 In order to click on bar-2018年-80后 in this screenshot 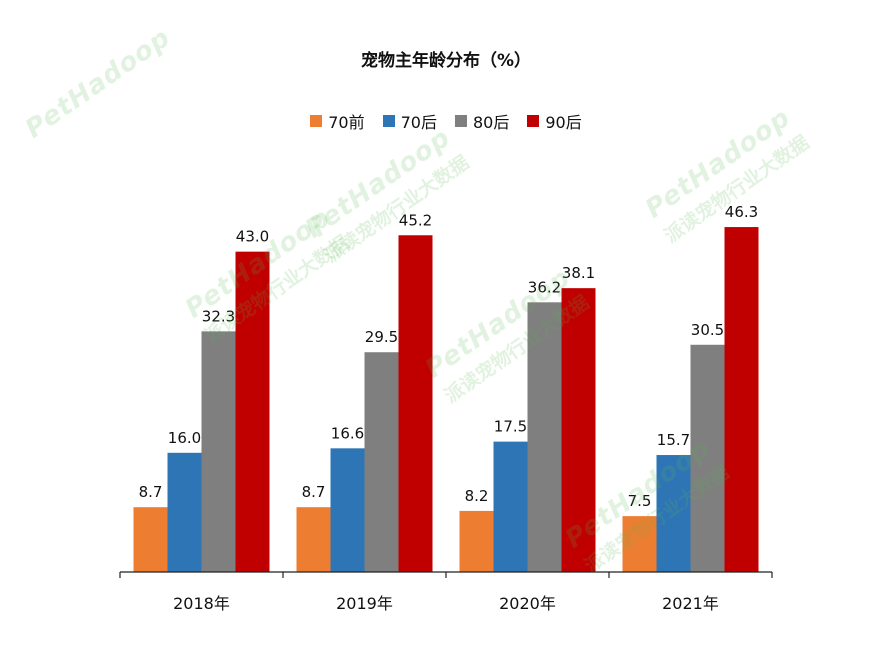, I will do `click(218, 451)`.